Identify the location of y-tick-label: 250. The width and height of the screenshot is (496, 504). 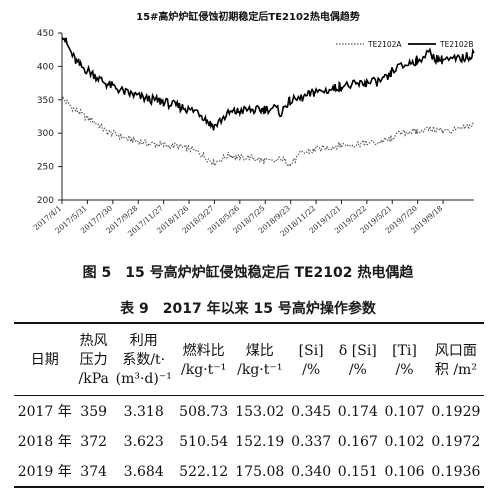
(45, 168).